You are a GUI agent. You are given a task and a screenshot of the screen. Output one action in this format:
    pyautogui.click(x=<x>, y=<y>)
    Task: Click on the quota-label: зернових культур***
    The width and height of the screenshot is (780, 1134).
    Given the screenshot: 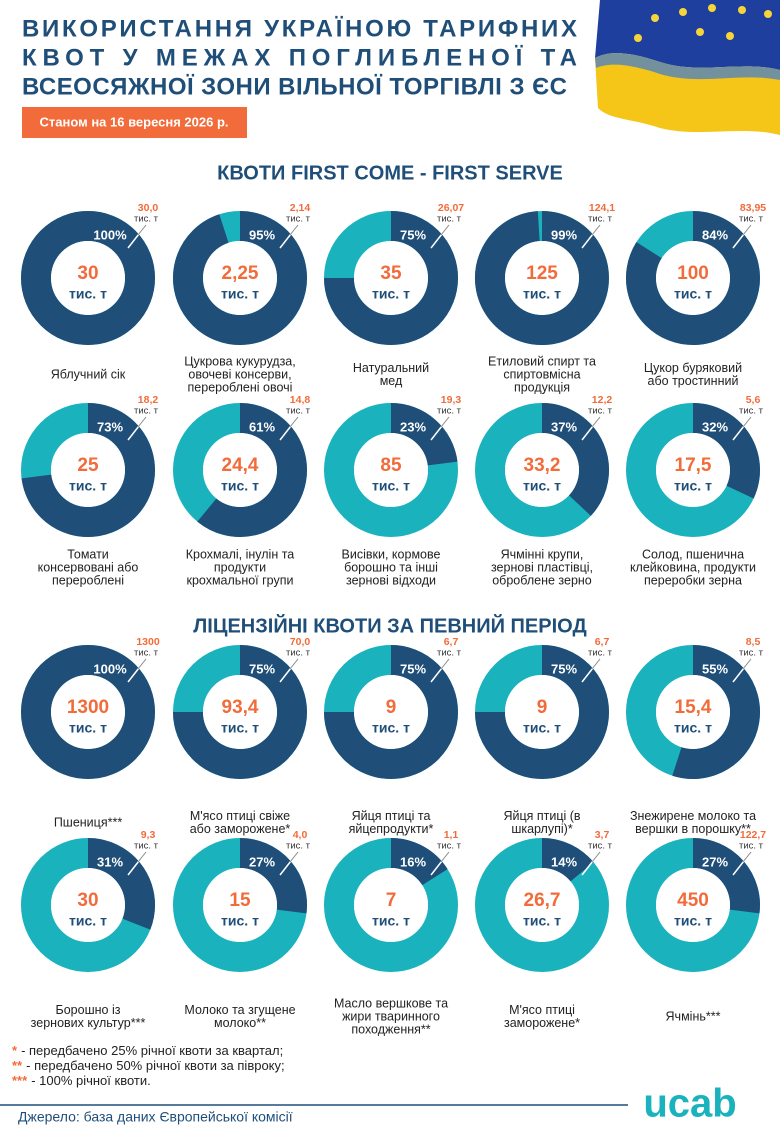 What is the action you would take?
    pyautogui.click(x=88, y=1023)
    